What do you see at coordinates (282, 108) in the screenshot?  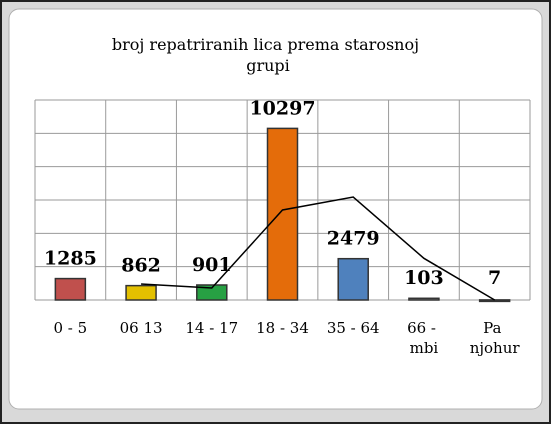 I see `data-label: 10297` at bounding box center [282, 108].